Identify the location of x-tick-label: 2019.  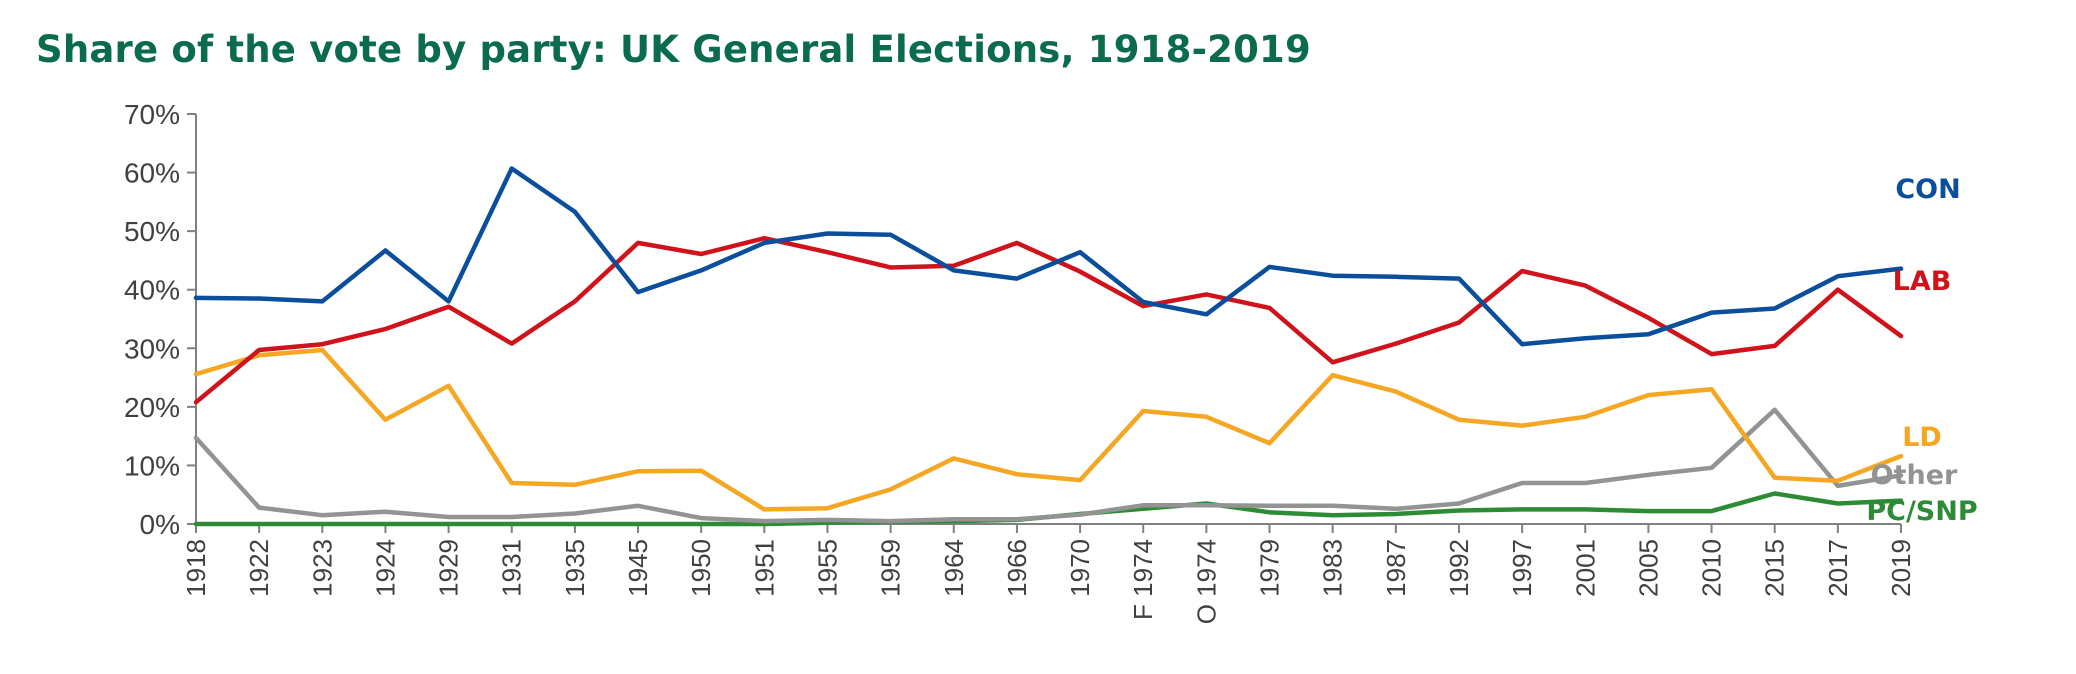
(1901, 568).